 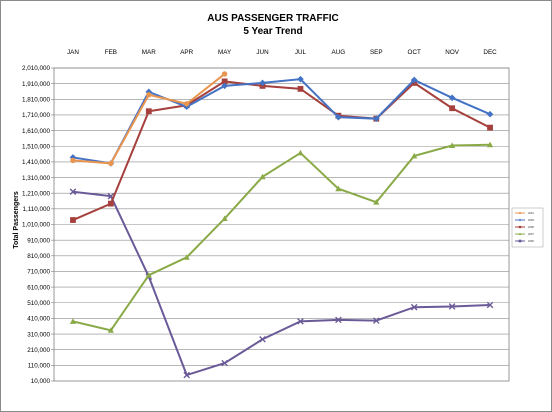 I want to click on y-tick-label: 1,810,000, so click(x=36, y=100).